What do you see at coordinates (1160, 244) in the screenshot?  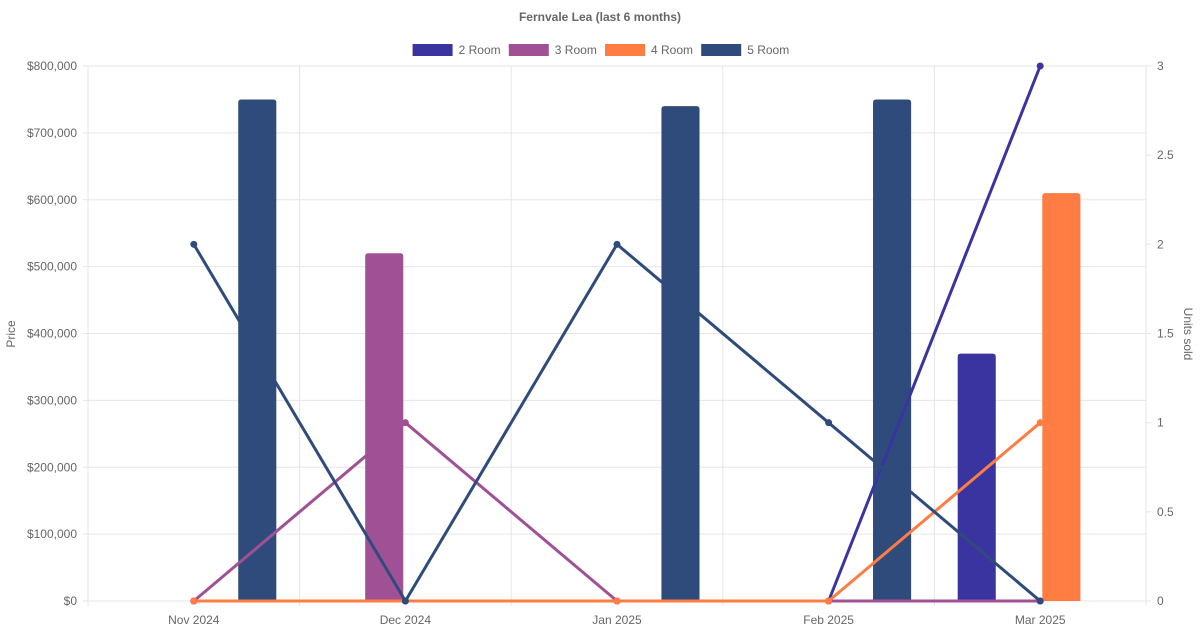 I see `y2-tick-label: 2` at bounding box center [1160, 244].